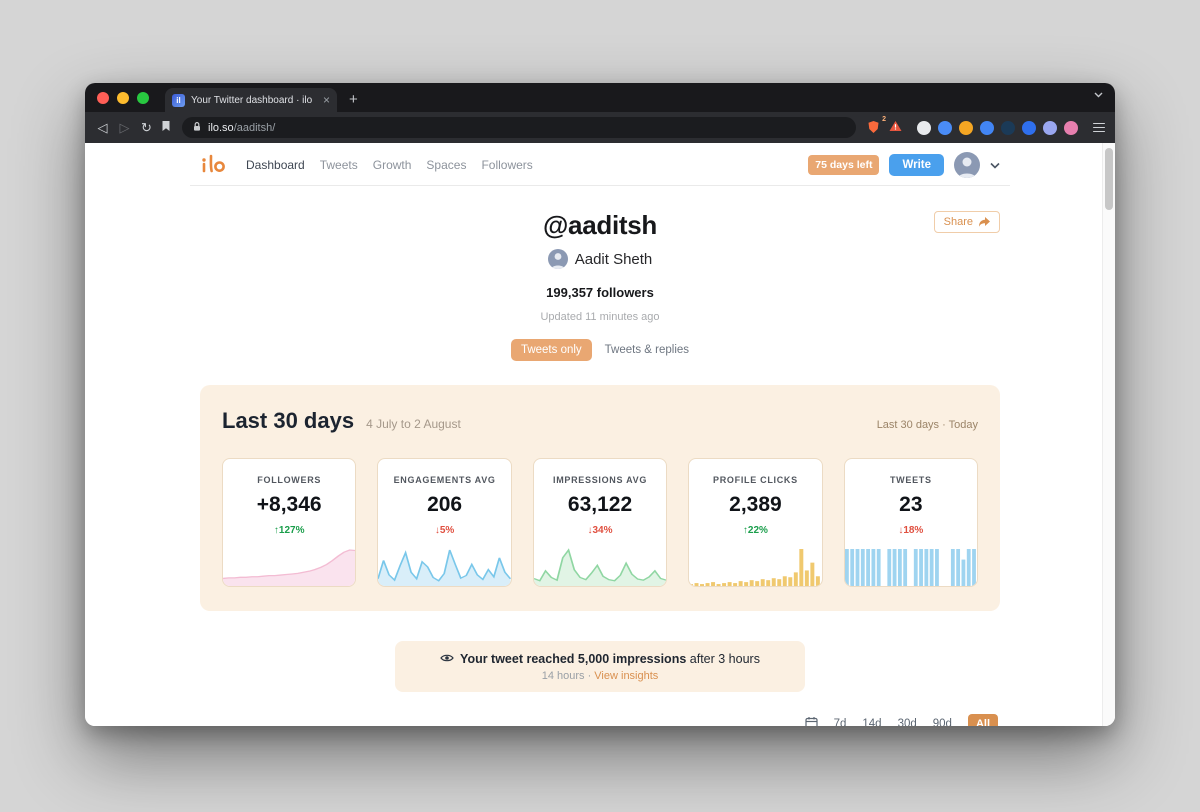  What do you see at coordinates (916, 165) in the screenshot?
I see `write-button: Write` at bounding box center [916, 165].